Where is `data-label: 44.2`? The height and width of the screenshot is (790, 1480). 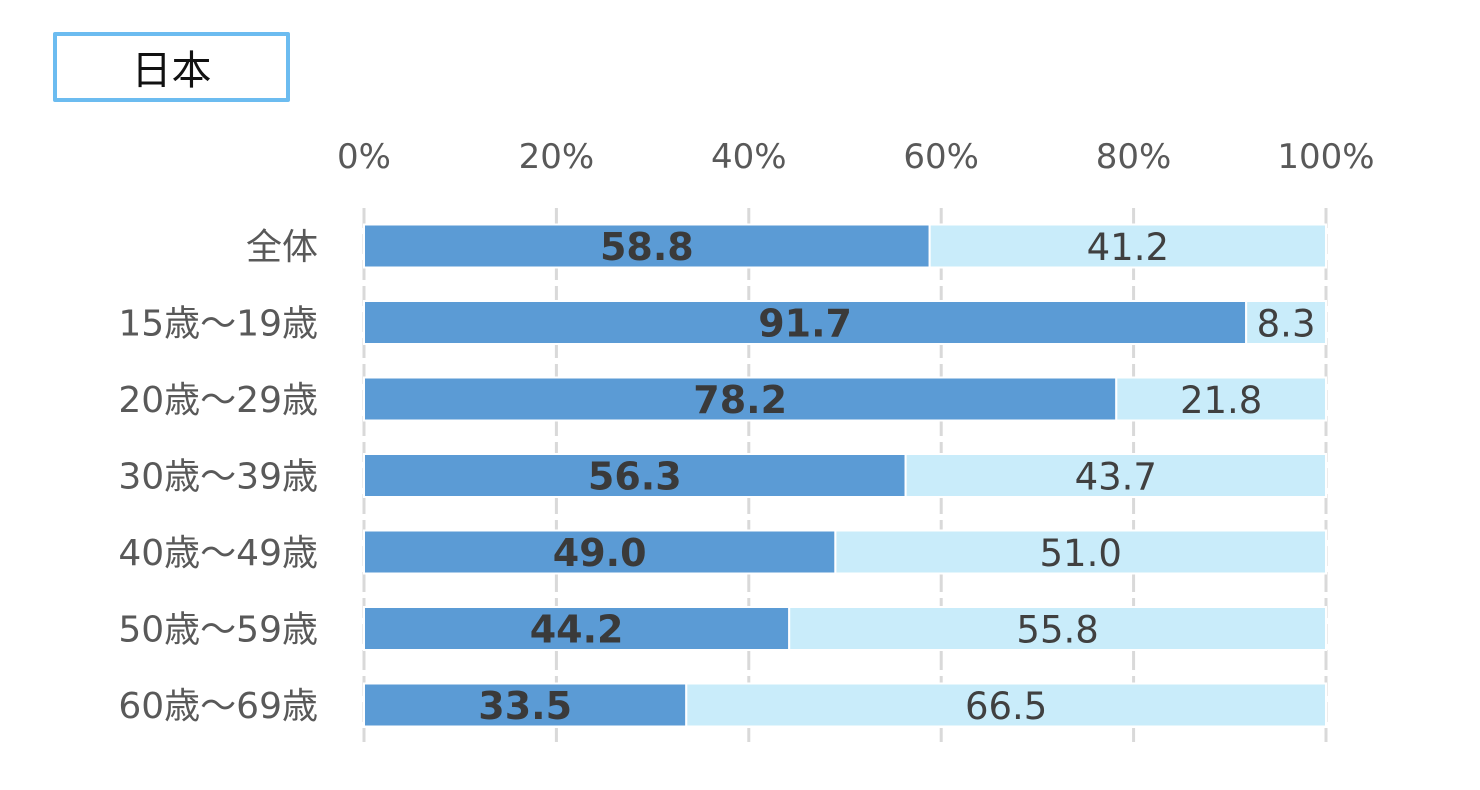
data-label: 44.2 is located at coordinates (577, 630).